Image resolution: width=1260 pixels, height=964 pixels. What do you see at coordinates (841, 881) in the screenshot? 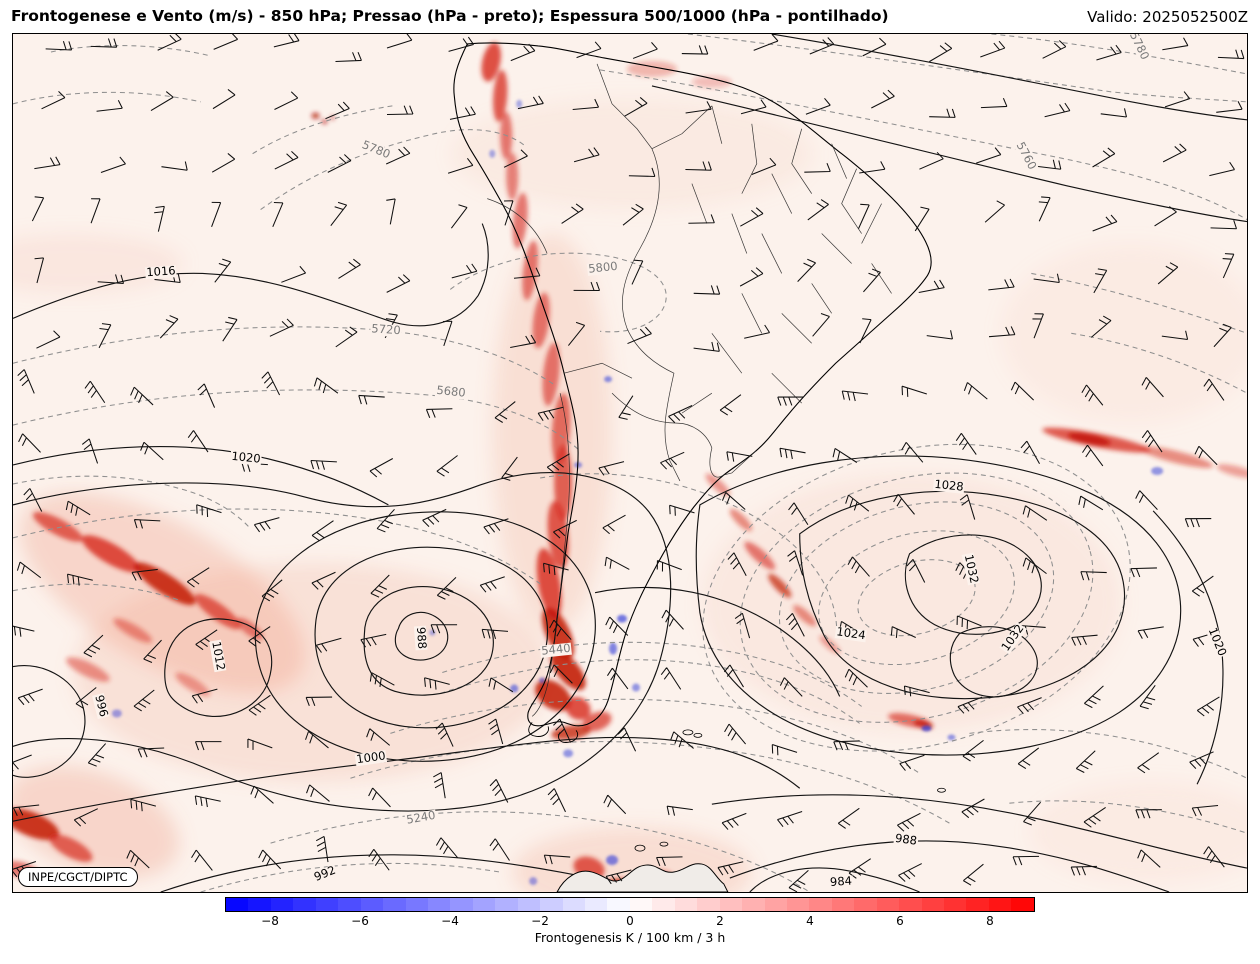
I see `contour-label: 984` at bounding box center [841, 881].